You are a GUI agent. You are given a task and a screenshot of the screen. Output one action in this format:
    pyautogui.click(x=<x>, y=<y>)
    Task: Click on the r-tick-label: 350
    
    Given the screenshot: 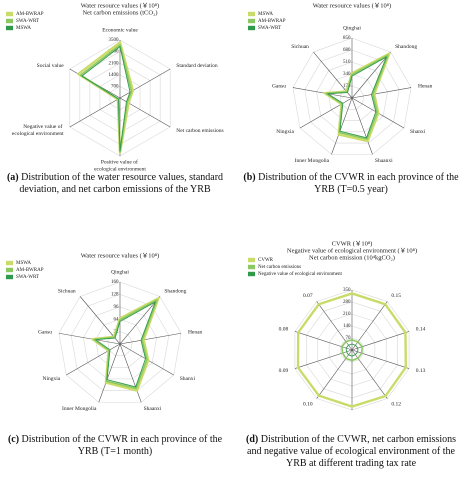 What is the action you would take?
    pyautogui.click(x=347, y=290)
    